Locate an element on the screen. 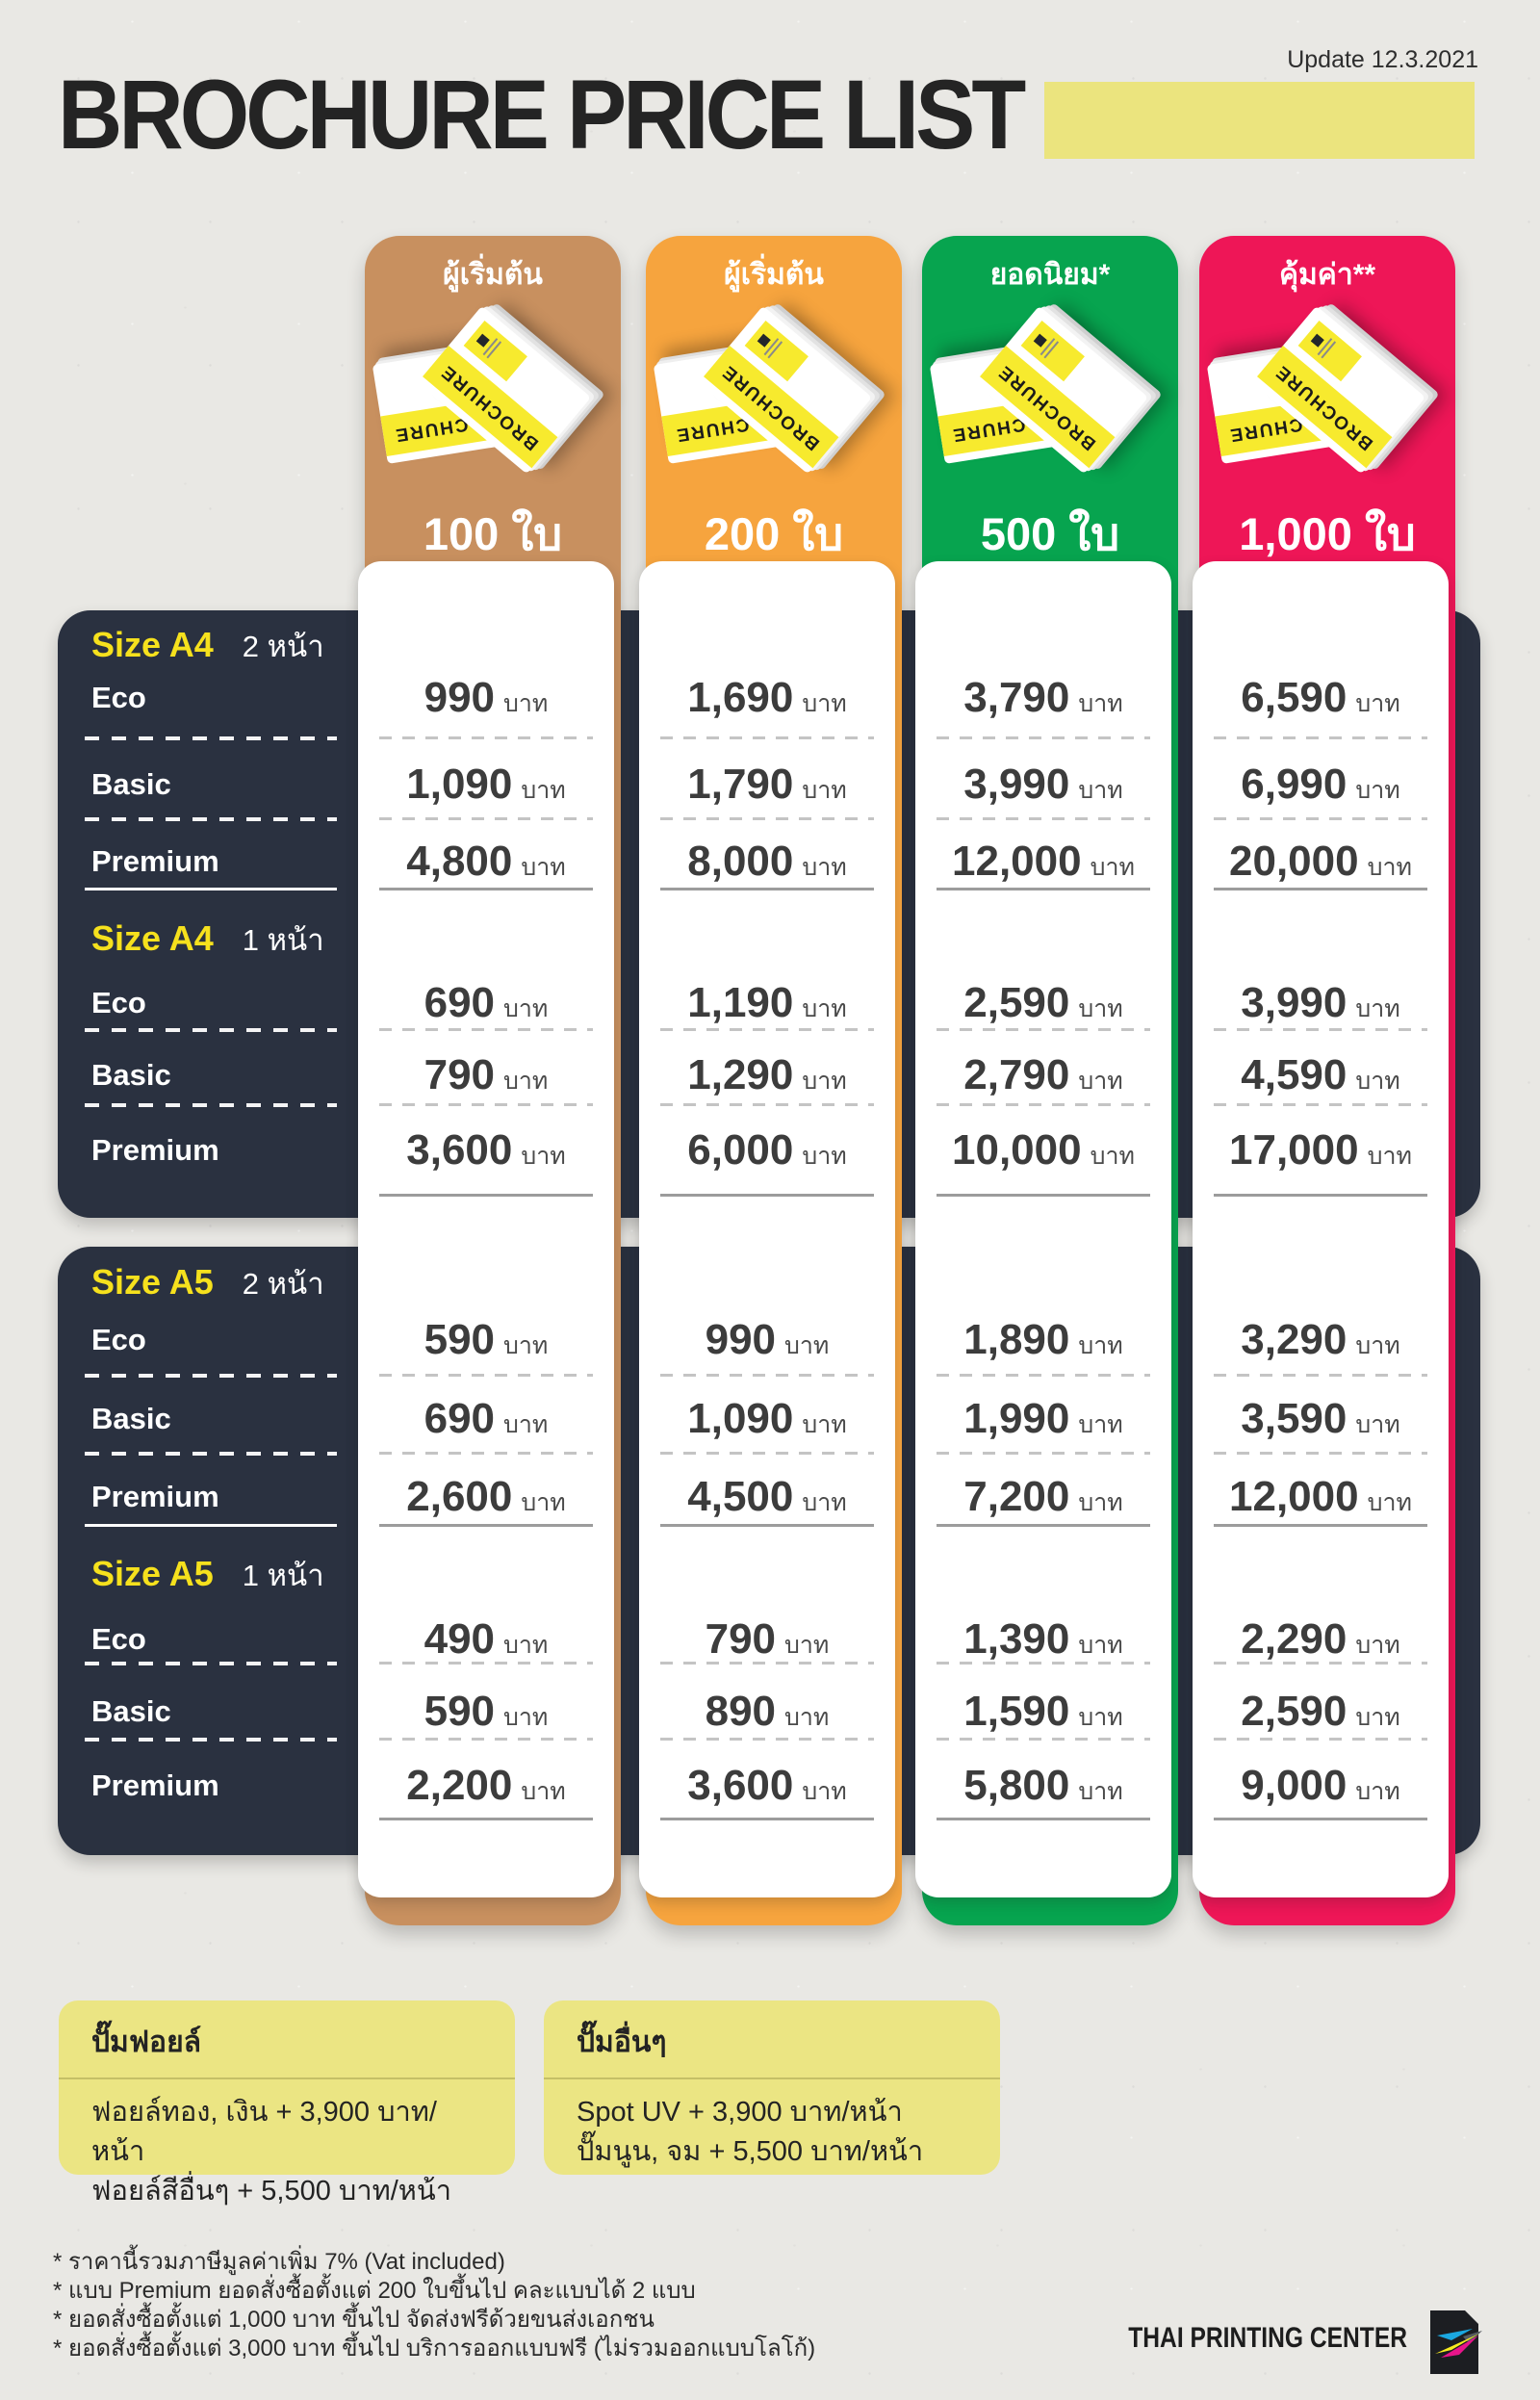  price-cell: 890 บาท is located at coordinates (767, 1711).